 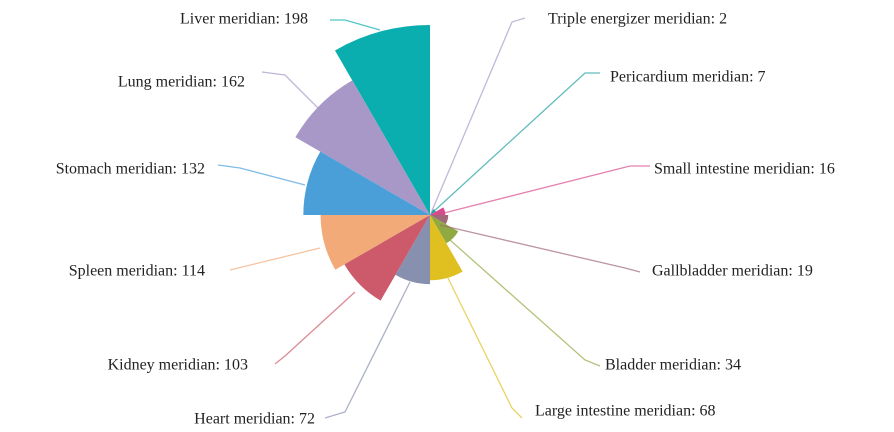 I want to click on data-label: Stomach meridian: 132, so click(x=130, y=169).